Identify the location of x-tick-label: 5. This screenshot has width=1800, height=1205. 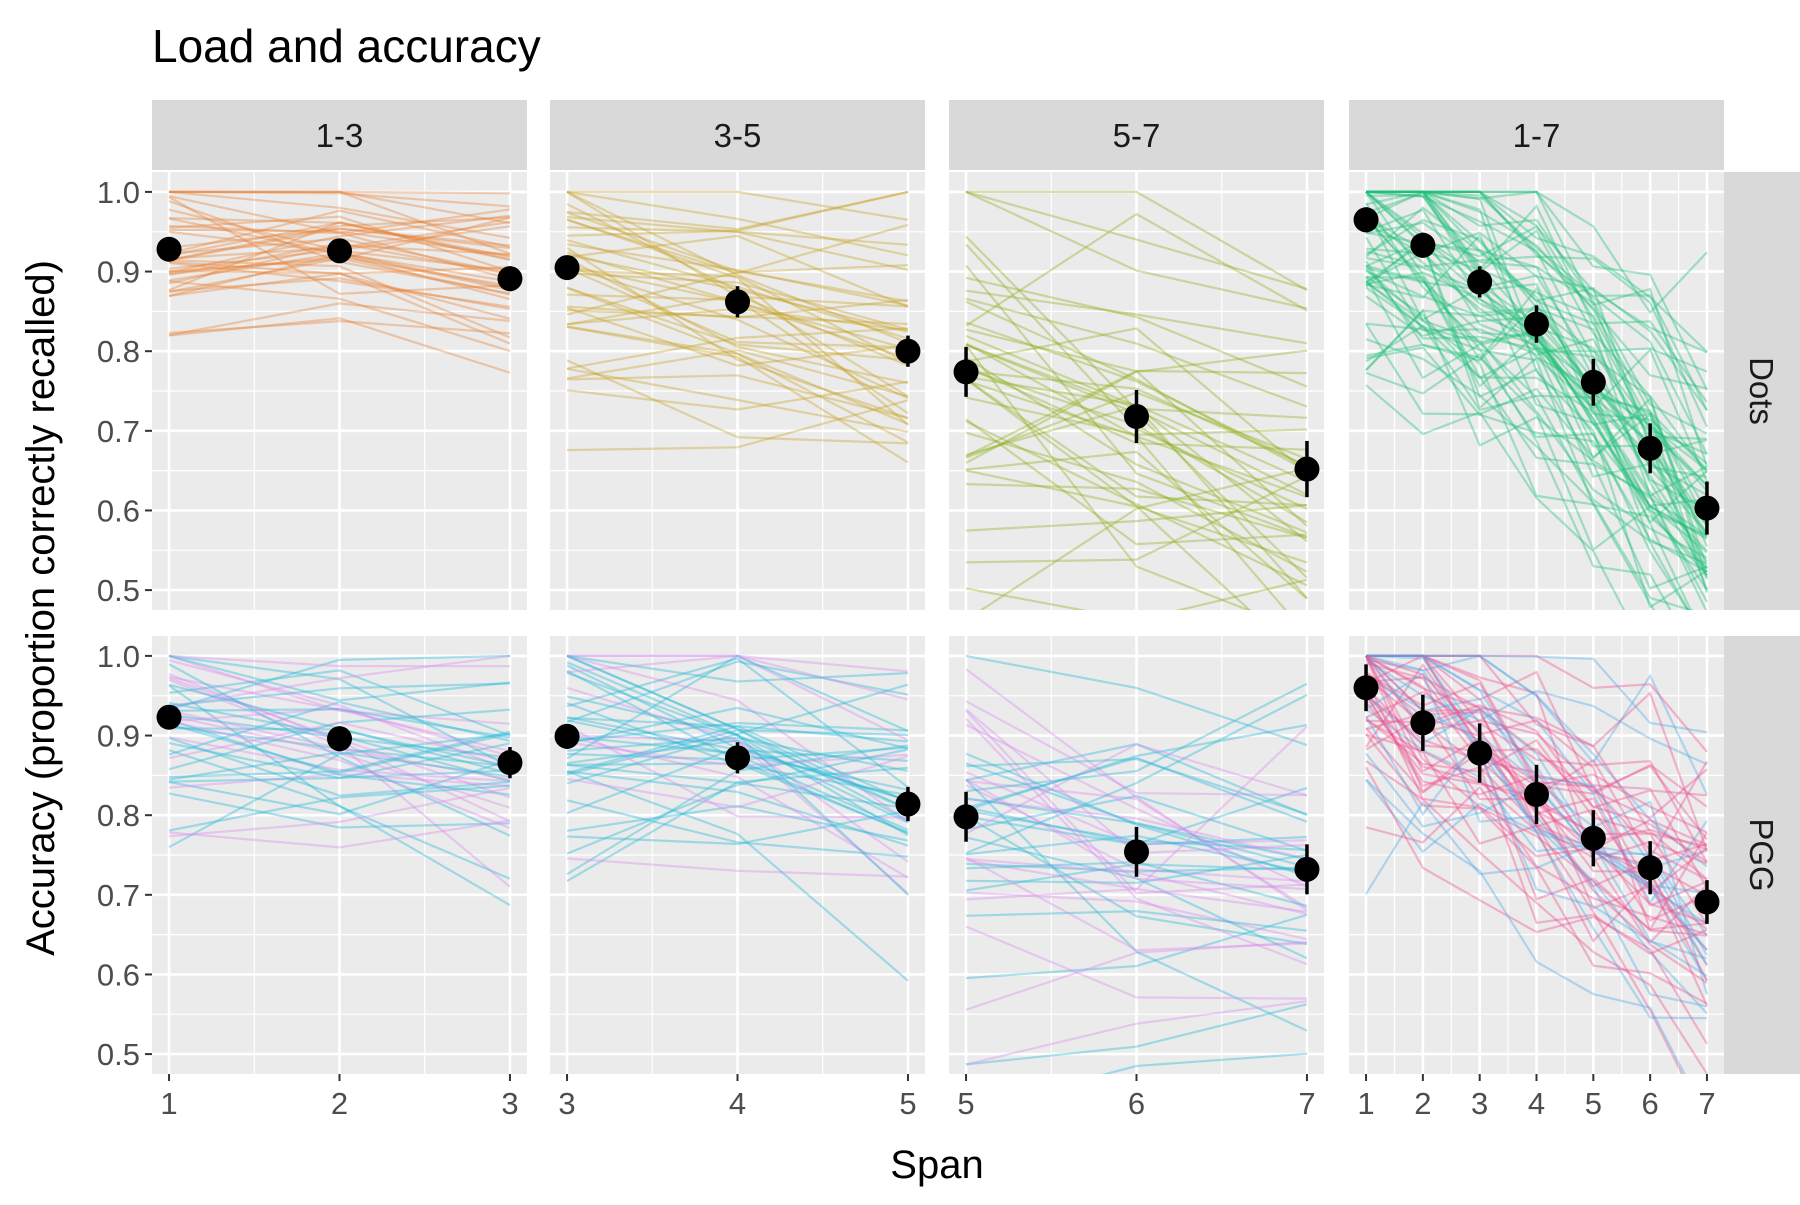
(907, 1103).